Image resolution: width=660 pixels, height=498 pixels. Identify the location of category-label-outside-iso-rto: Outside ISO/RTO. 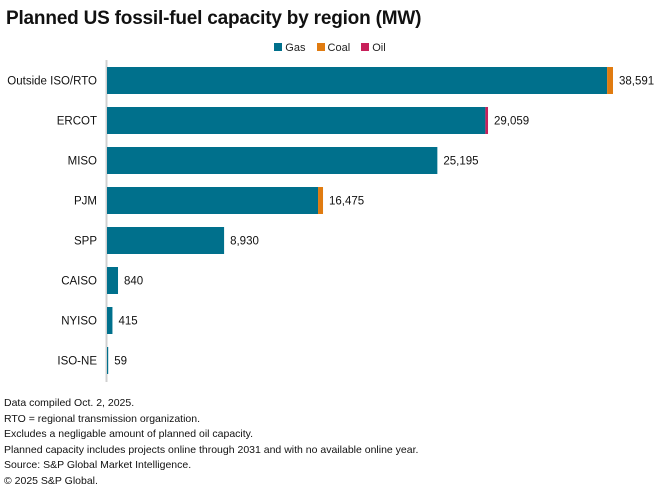
(52, 82).